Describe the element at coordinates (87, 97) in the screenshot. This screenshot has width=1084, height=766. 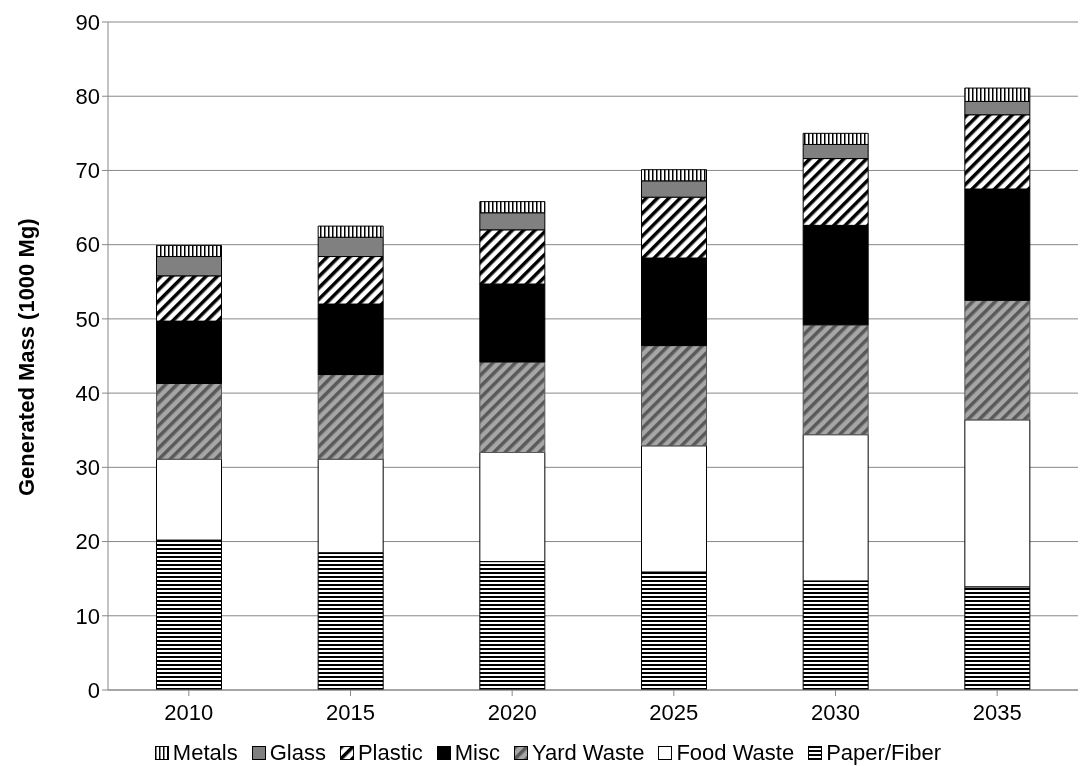
I see `y-tick-label: 80` at that location.